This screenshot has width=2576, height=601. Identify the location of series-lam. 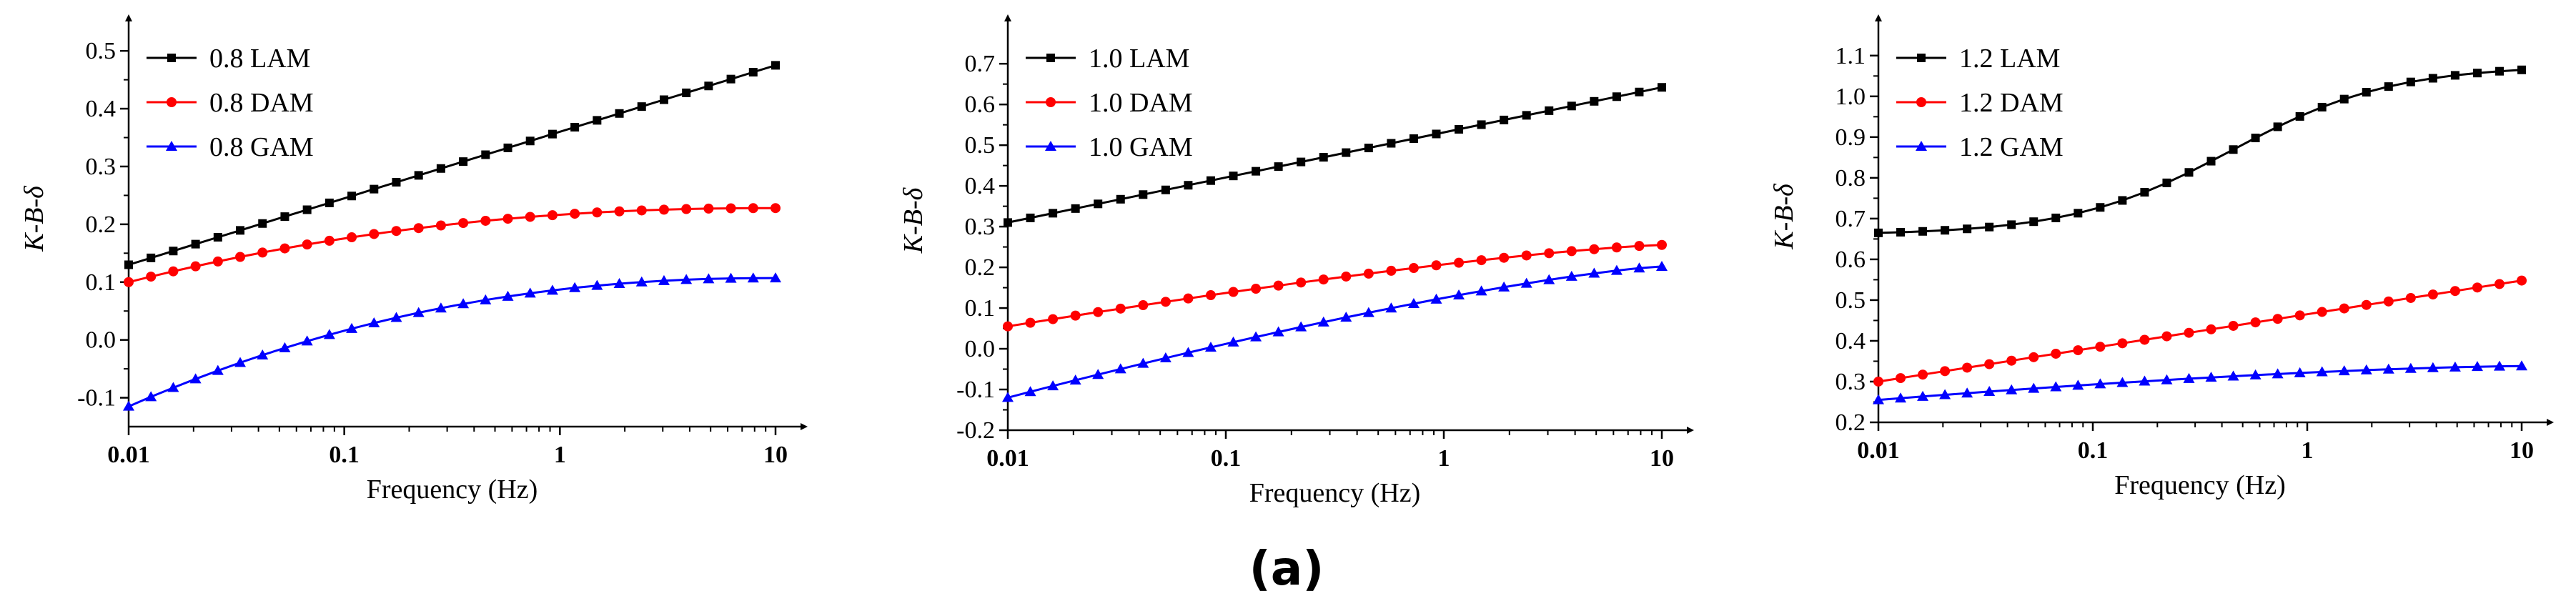
(2200, 151).